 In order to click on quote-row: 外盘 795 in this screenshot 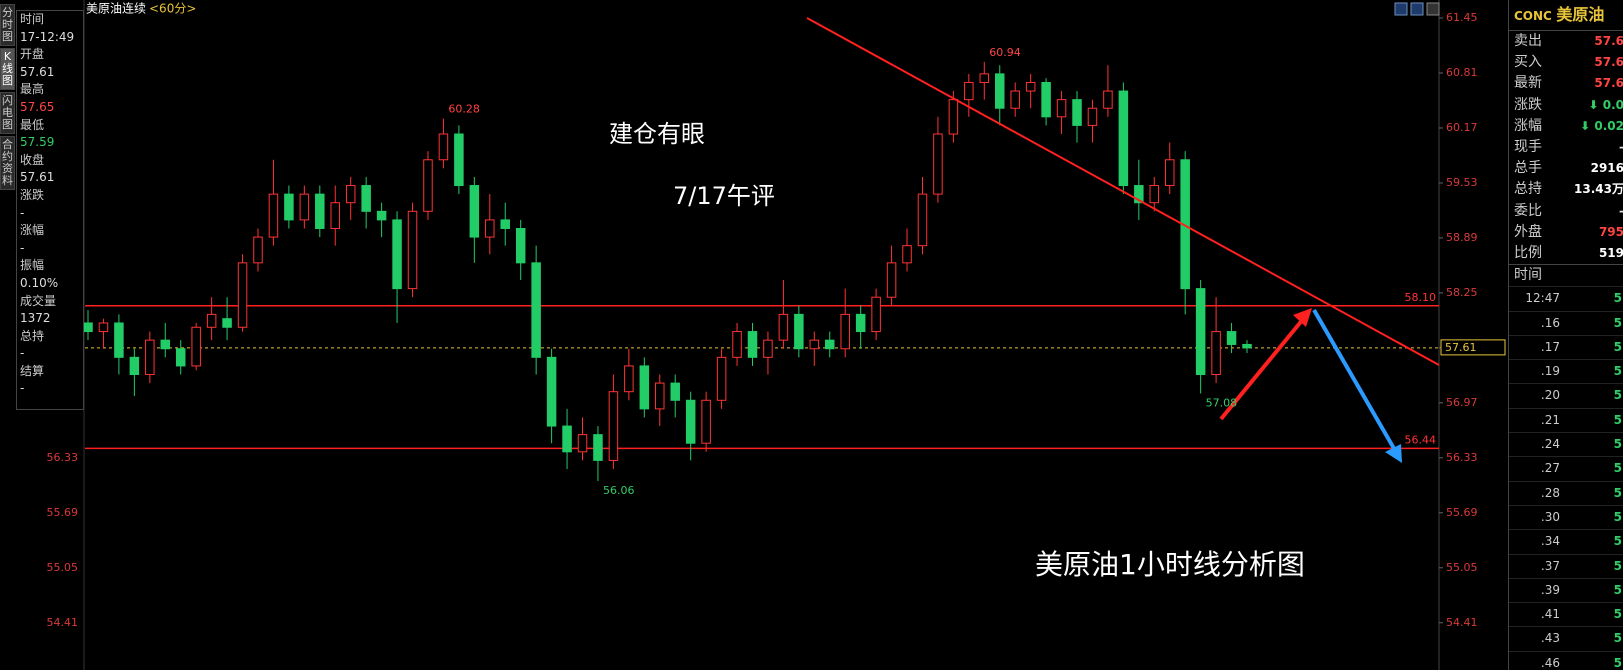, I will do `click(1566, 232)`.